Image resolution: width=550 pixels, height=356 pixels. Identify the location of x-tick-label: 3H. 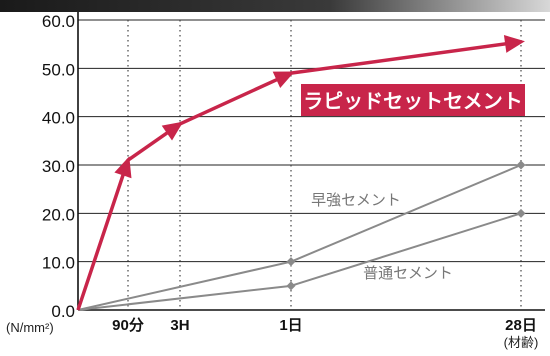
(179, 325).